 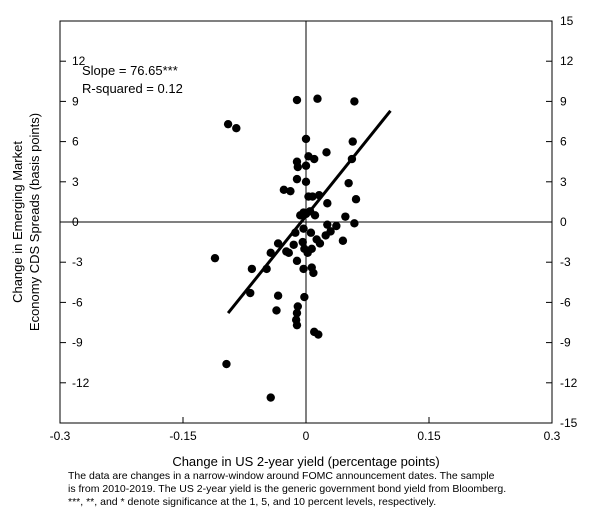 What do you see at coordinates (565, 262) in the screenshot?
I see `y-right-tick-label: -3` at bounding box center [565, 262].